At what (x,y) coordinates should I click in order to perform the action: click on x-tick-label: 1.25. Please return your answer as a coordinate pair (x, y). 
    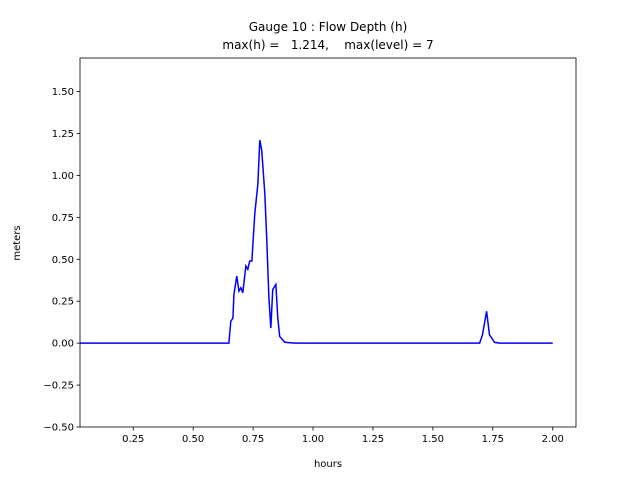
    Looking at the image, I should click on (373, 439).